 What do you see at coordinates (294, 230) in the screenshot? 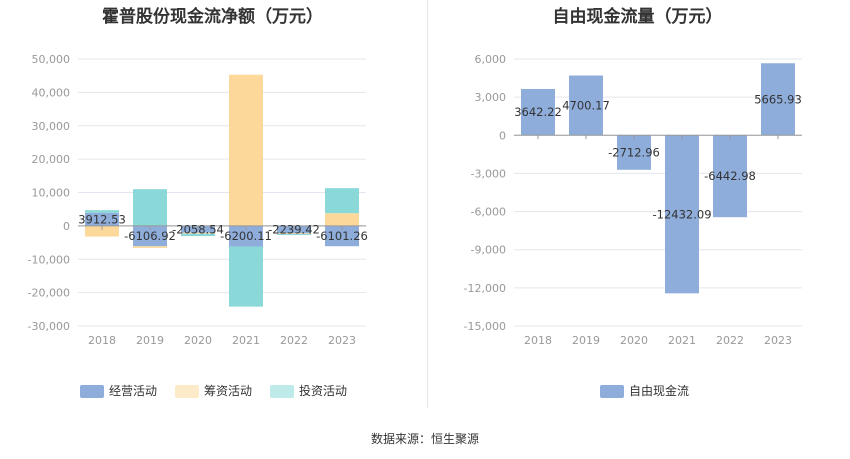
I see `data-label: -2239.42` at bounding box center [294, 230].